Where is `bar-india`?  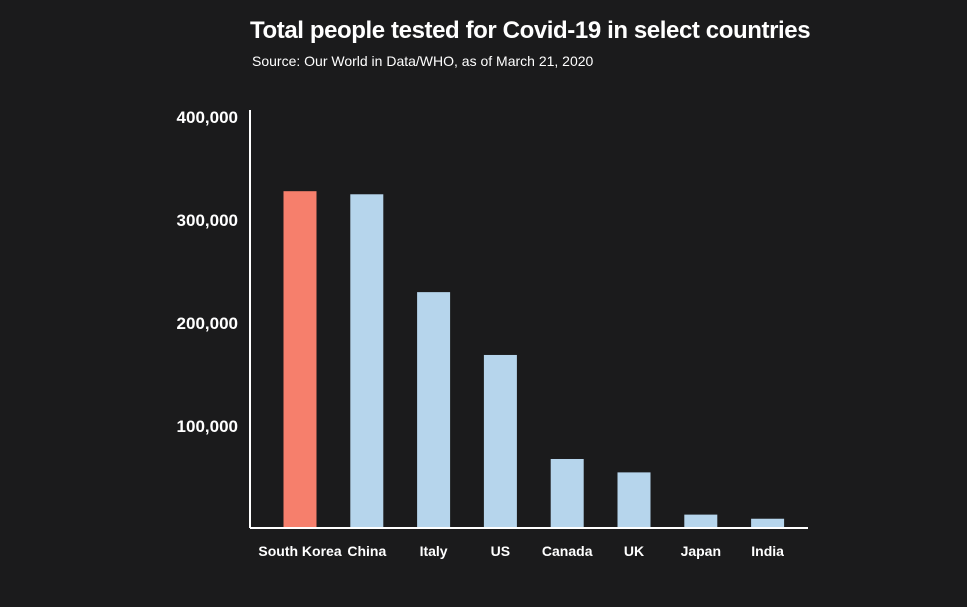 bar-india is located at coordinates (768, 523).